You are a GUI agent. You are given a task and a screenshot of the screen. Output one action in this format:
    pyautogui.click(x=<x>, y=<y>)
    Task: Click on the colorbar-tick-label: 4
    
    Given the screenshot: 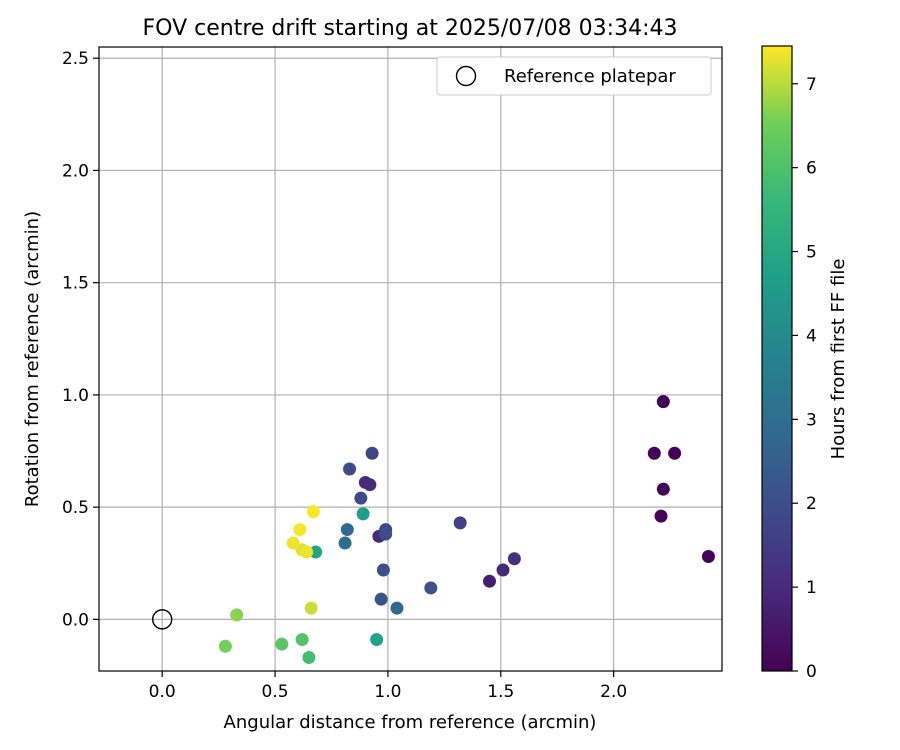 What is the action you would take?
    pyautogui.click(x=811, y=336)
    